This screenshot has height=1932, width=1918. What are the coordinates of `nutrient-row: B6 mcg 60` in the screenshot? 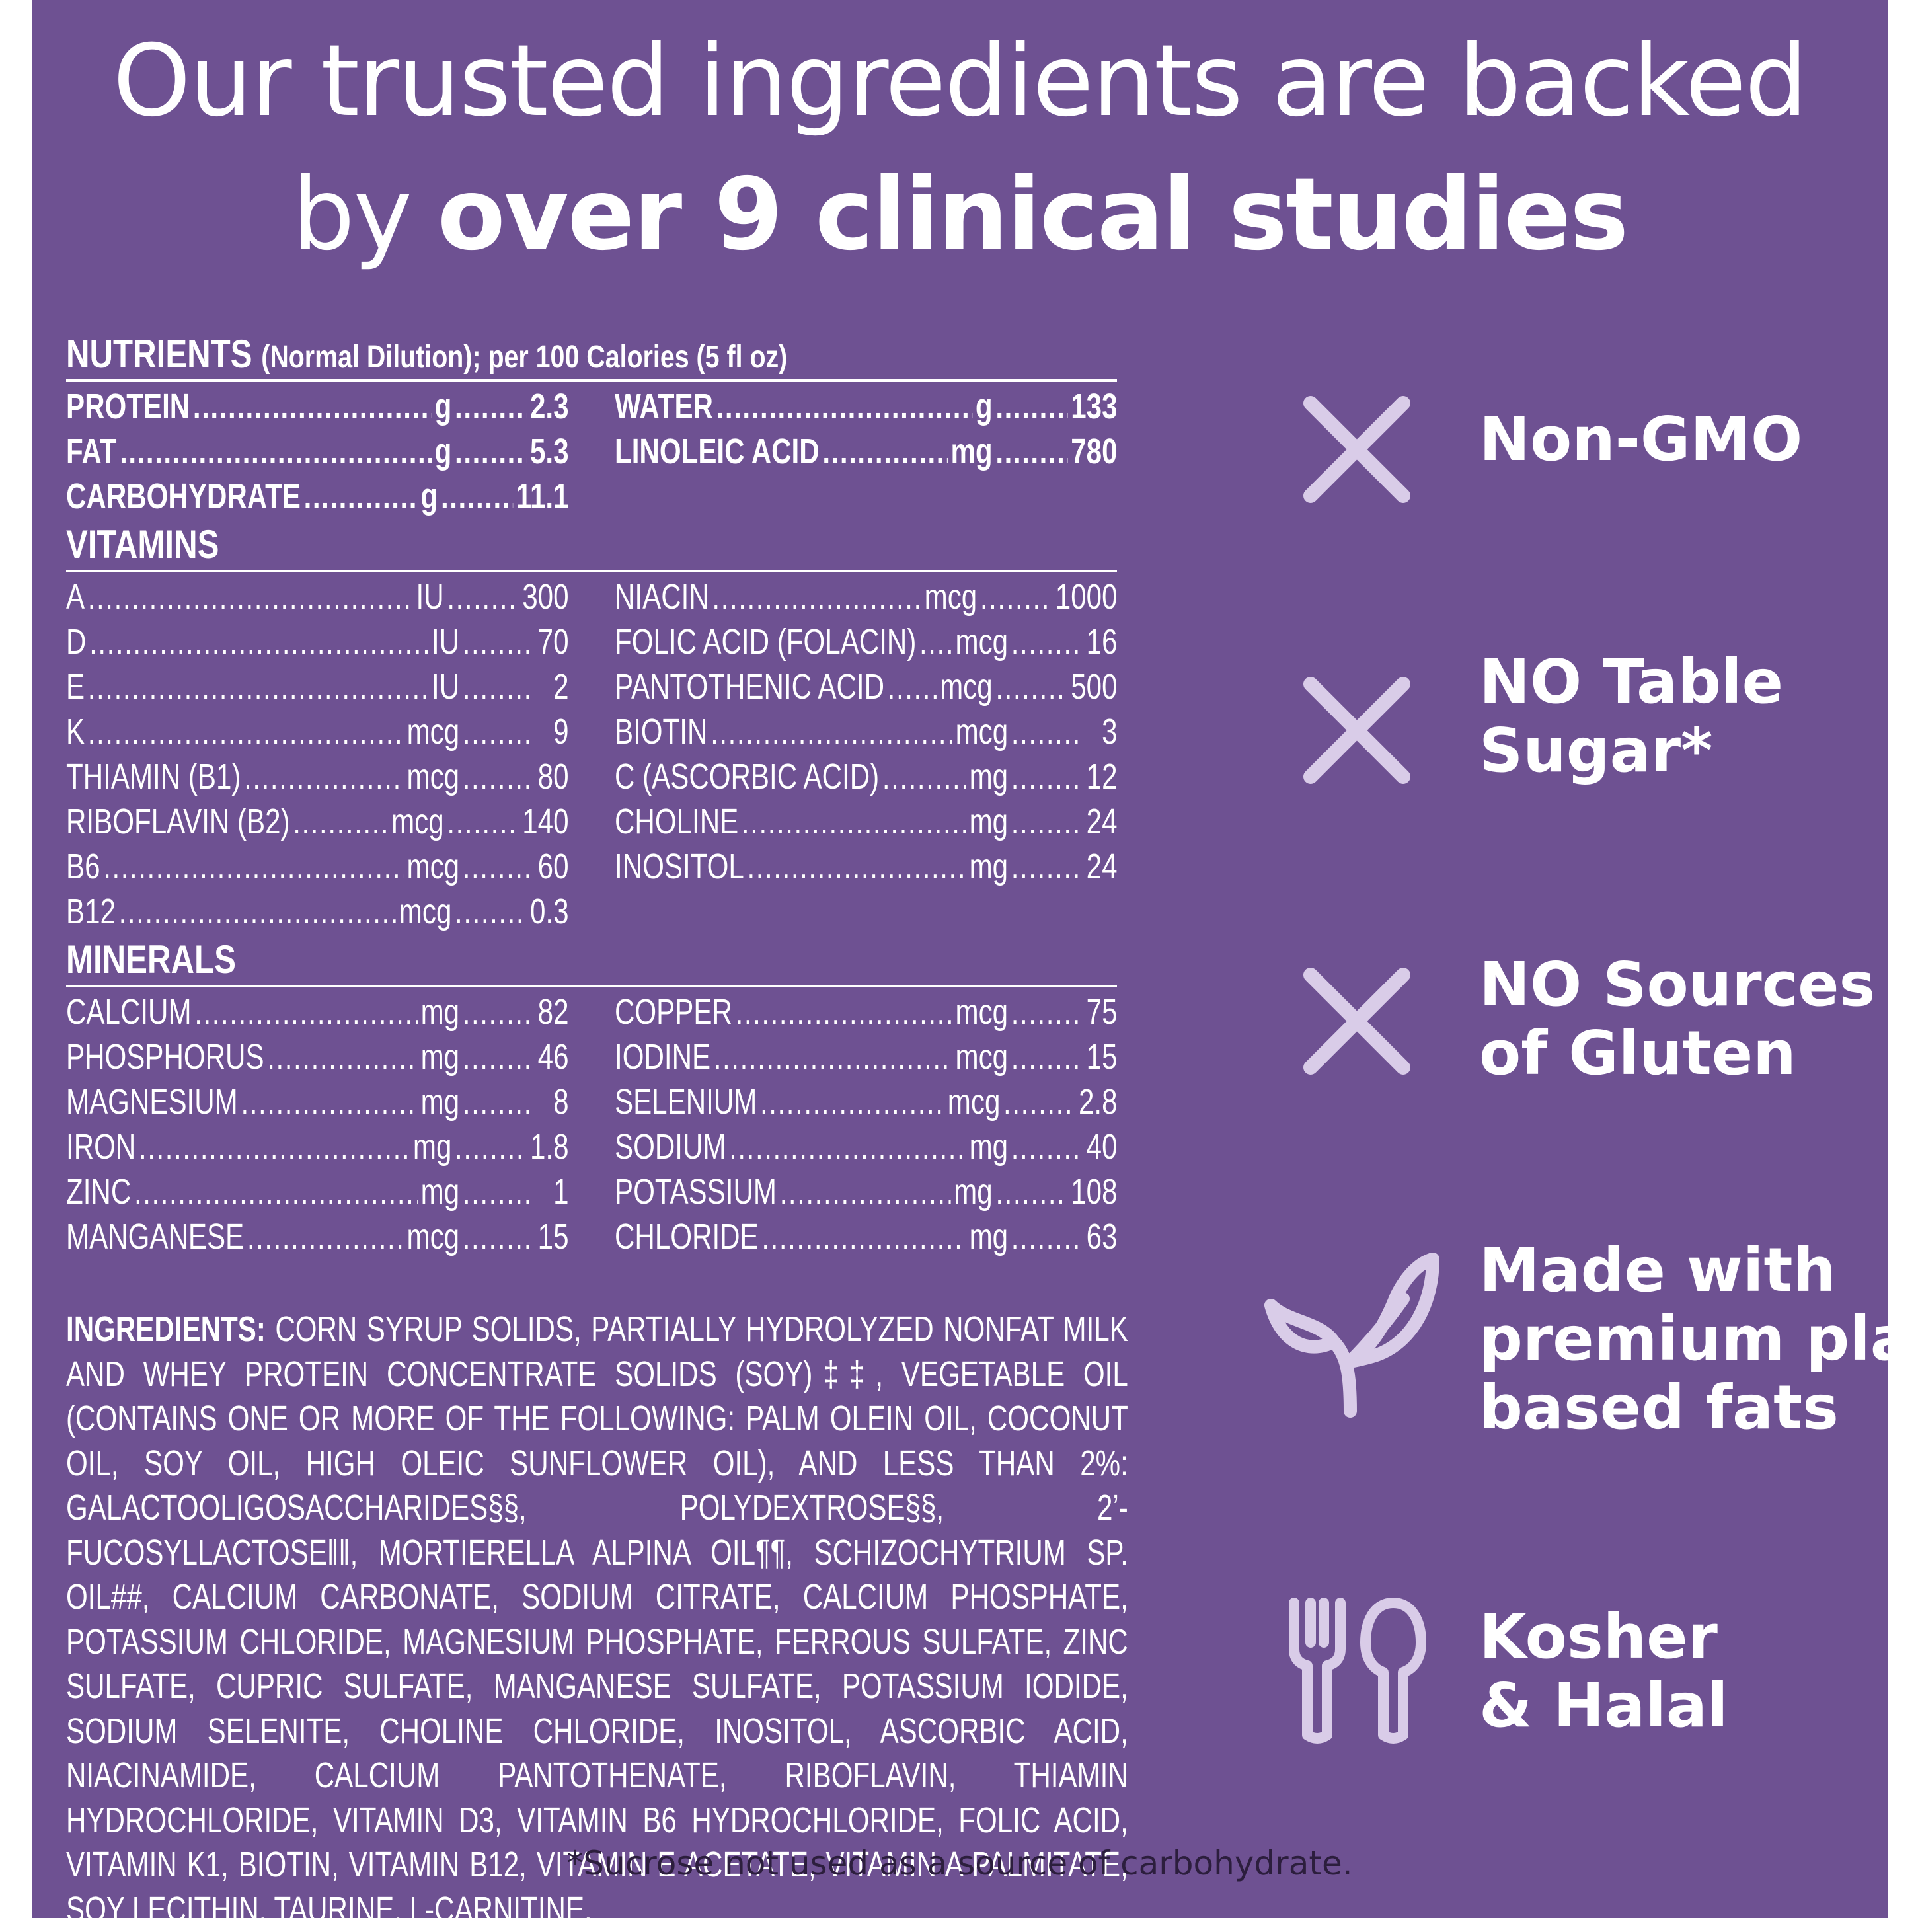 It's located at (317, 868).